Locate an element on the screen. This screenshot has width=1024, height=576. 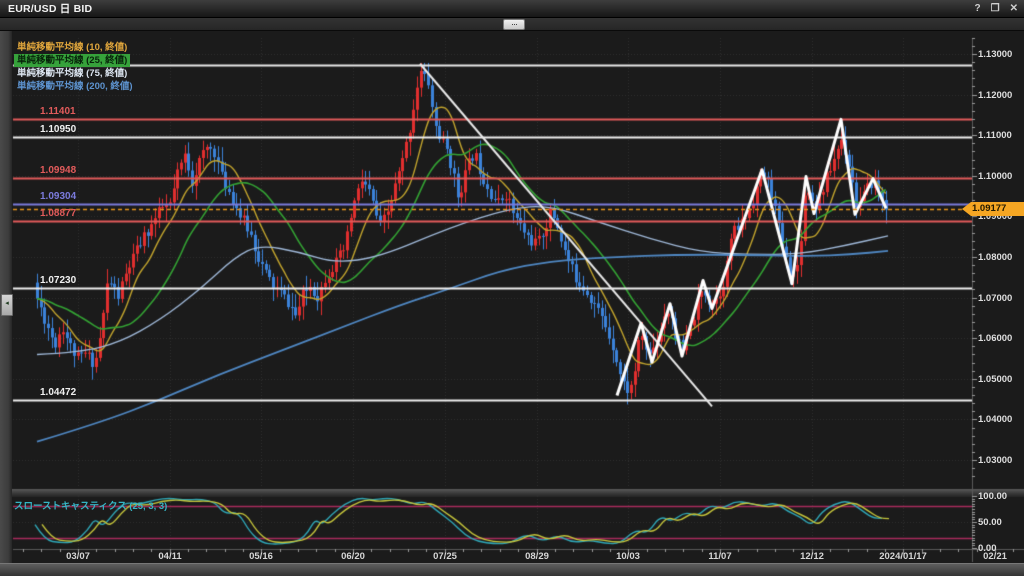
price-axis-label: 1.07000 is located at coordinates (995, 298).